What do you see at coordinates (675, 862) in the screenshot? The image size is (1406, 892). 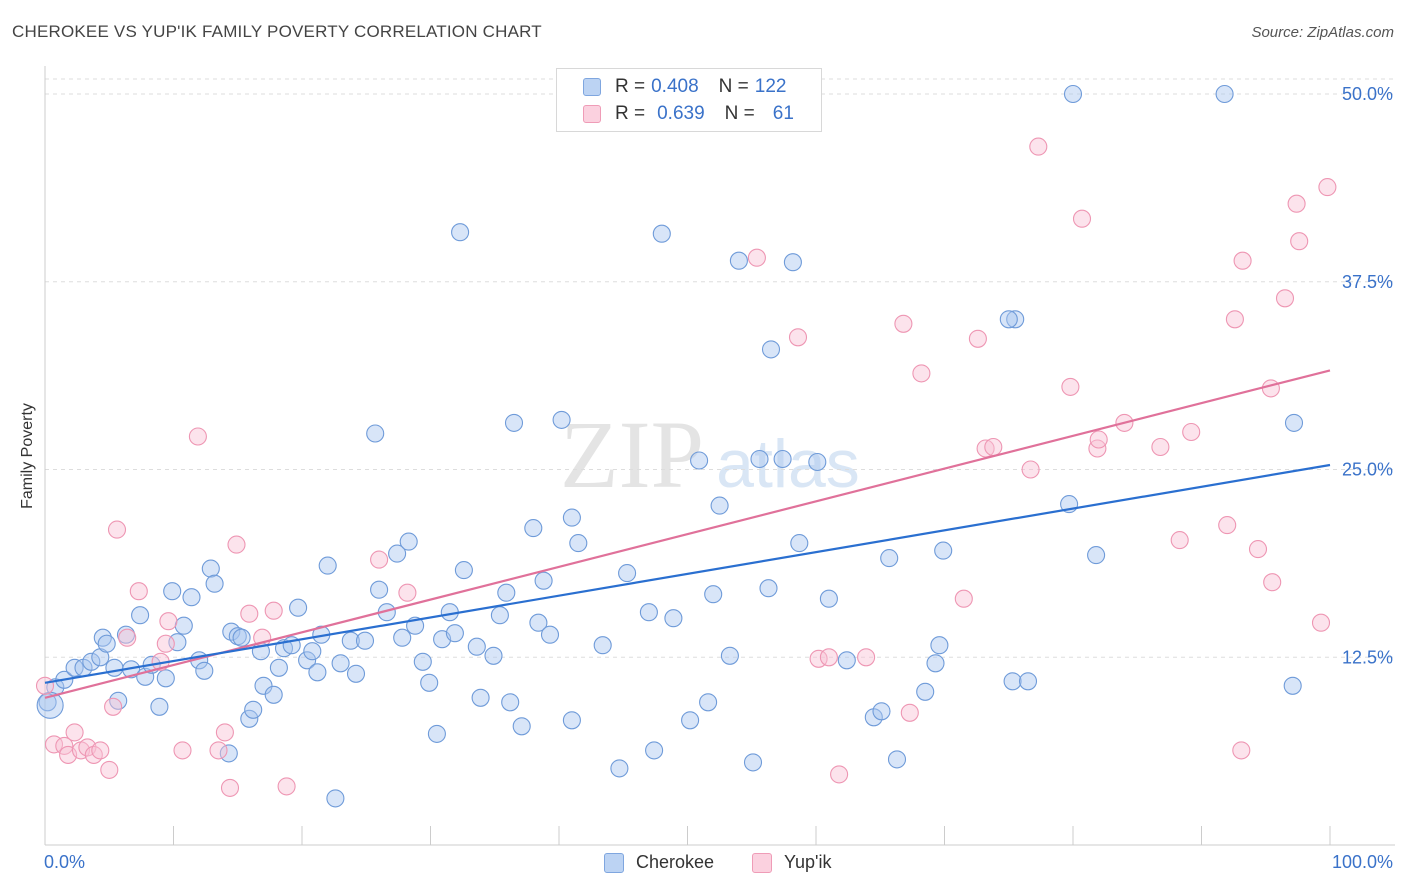 I see `legend-label-cherokee: Cherokee` at bounding box center [675, 862].